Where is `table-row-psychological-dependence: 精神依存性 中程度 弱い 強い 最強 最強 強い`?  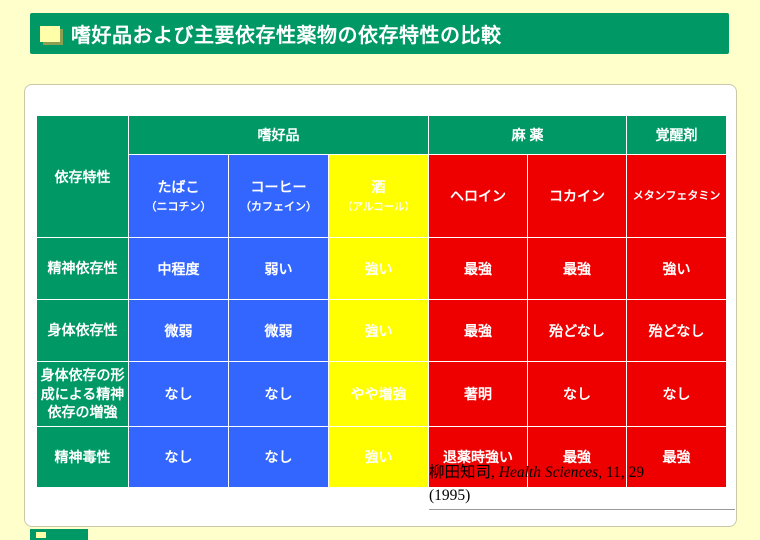 table-row-psychological-dependence: 精神依存性 中程度 弱い 強い 最強 最強 強い is located at coordinates (382, 268).